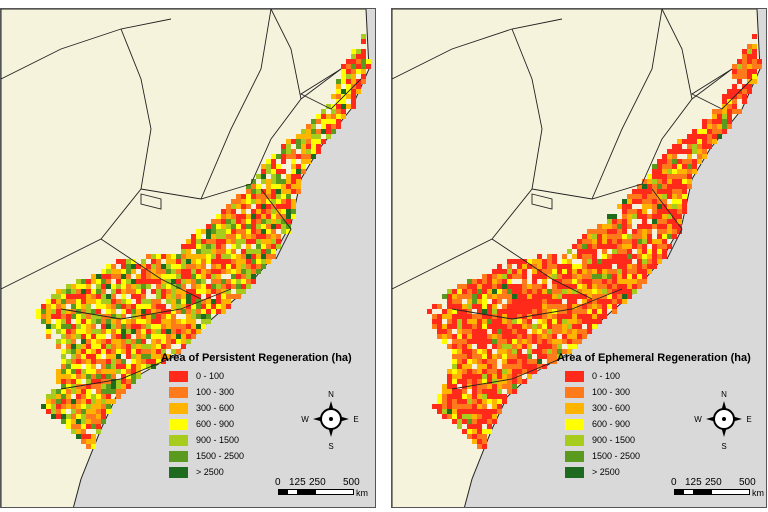  I want to click on scale-tick-125: 125, so click(693, 482).